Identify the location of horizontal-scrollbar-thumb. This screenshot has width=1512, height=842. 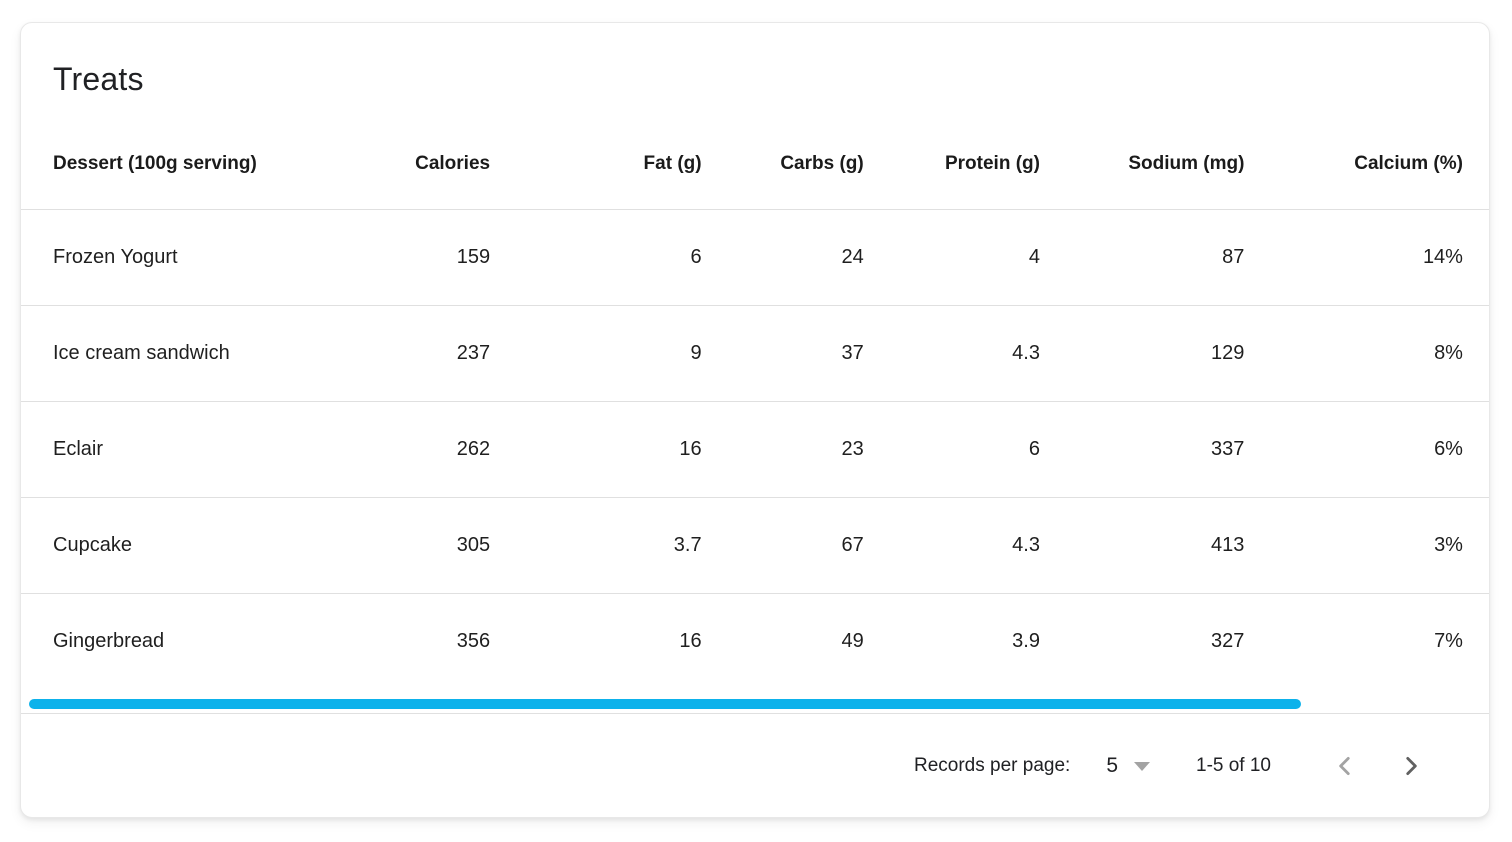
(665, 704).